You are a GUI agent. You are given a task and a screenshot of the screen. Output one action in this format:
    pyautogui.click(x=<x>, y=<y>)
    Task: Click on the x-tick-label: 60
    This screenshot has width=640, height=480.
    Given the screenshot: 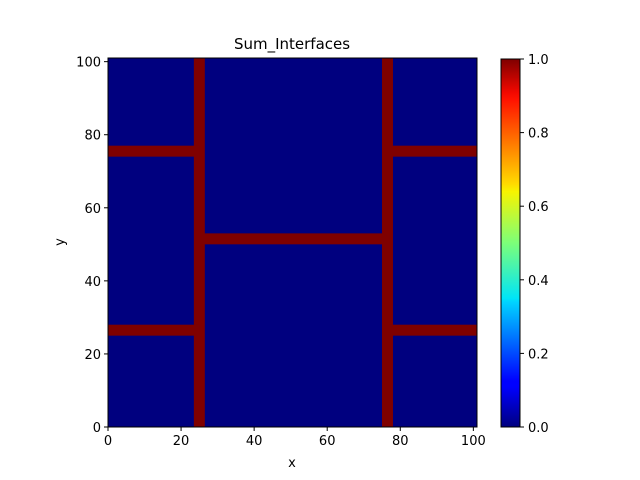 What is the action you would take?
    pyautogui.click(x=327, y=441)
    